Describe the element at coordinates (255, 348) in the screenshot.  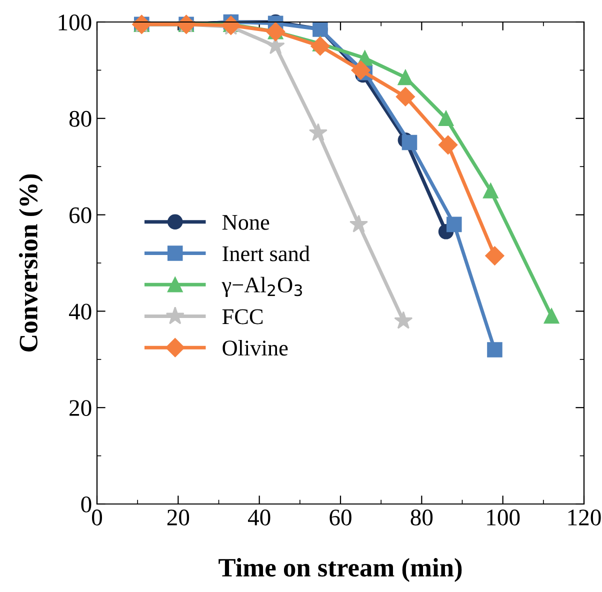
I see `legend-label: Olivine` at that location.